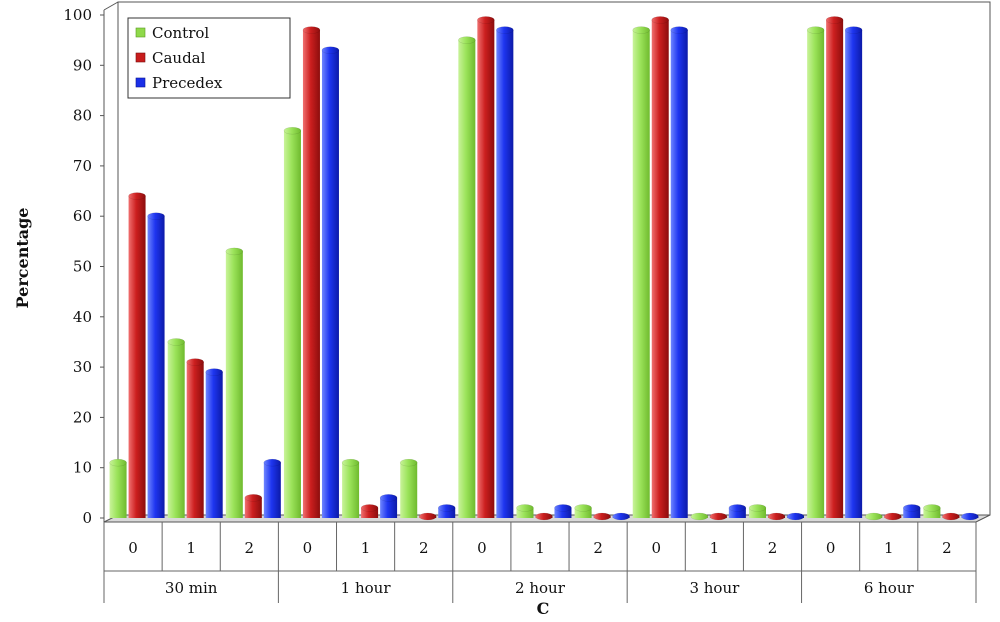  What do you see at coordinates (82, 166) in the screenshot?
I see `y-tick-label: 70` at bounding box center [82, 166].